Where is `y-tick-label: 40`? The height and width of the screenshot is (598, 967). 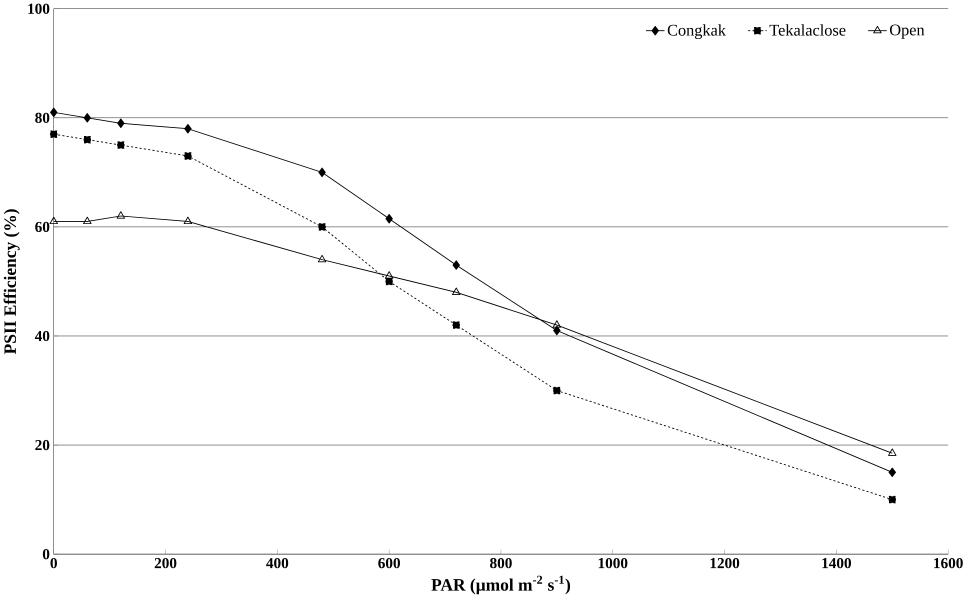
y-tick-label: 40 is located at coordinates (42, 336).